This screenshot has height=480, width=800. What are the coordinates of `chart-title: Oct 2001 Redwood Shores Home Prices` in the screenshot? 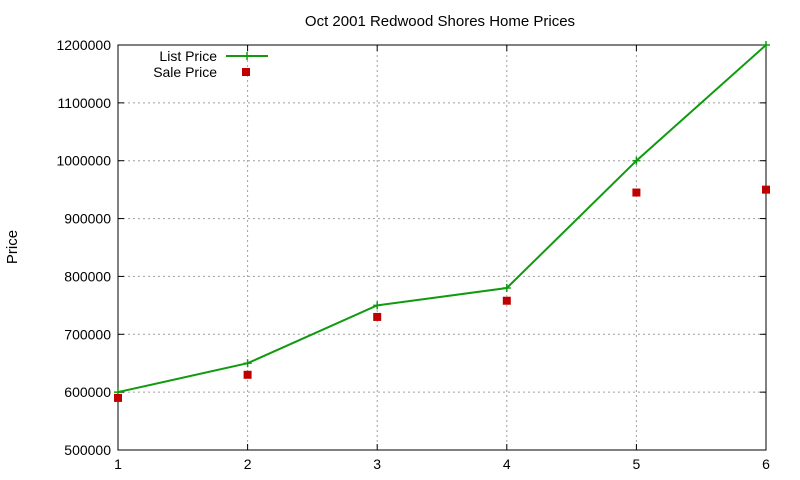 It's located at (440, 21).